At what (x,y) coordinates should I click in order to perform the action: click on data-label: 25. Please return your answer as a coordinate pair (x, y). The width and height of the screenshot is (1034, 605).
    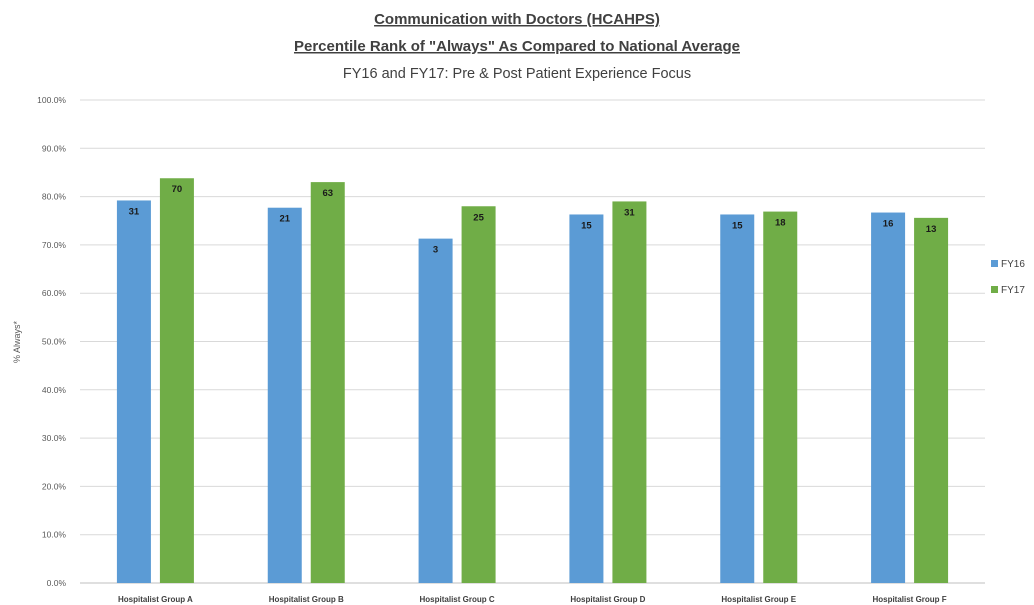
    Looking at the image, I should click on (478, 217).